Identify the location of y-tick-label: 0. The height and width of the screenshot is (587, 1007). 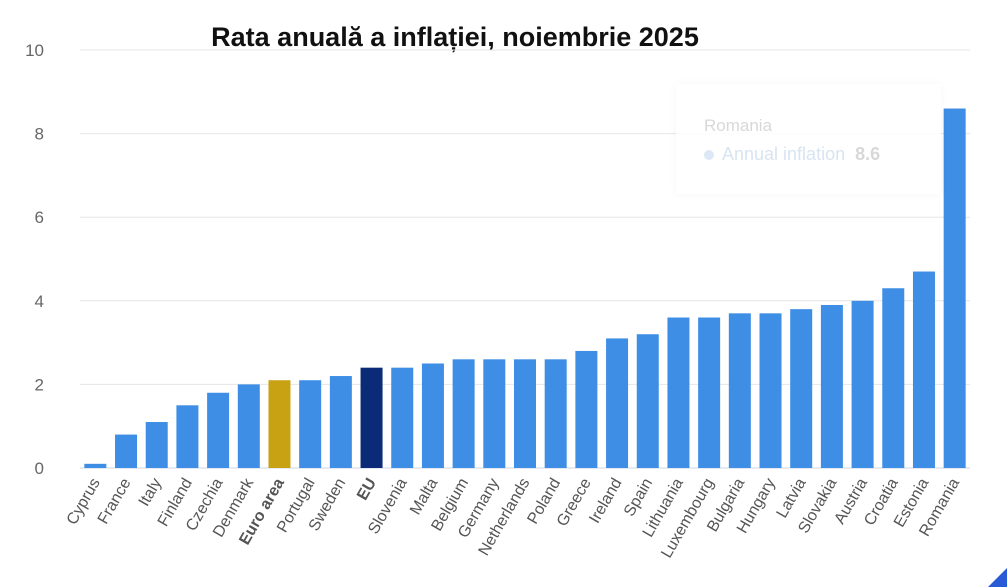
(39, 468).